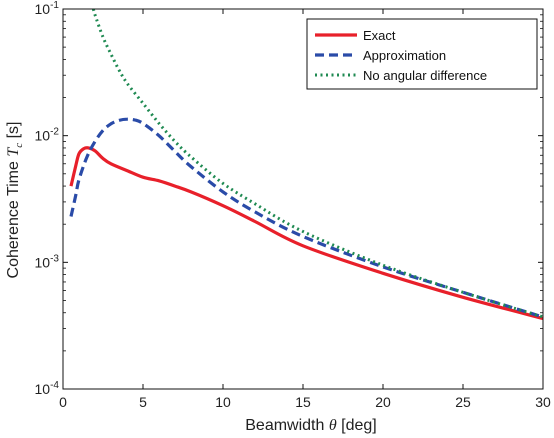 The image size is (554, 438). Describe the element at coordinates (54, 5) in the screenshot. I see `y-tick-label-exp: -1` at that location.